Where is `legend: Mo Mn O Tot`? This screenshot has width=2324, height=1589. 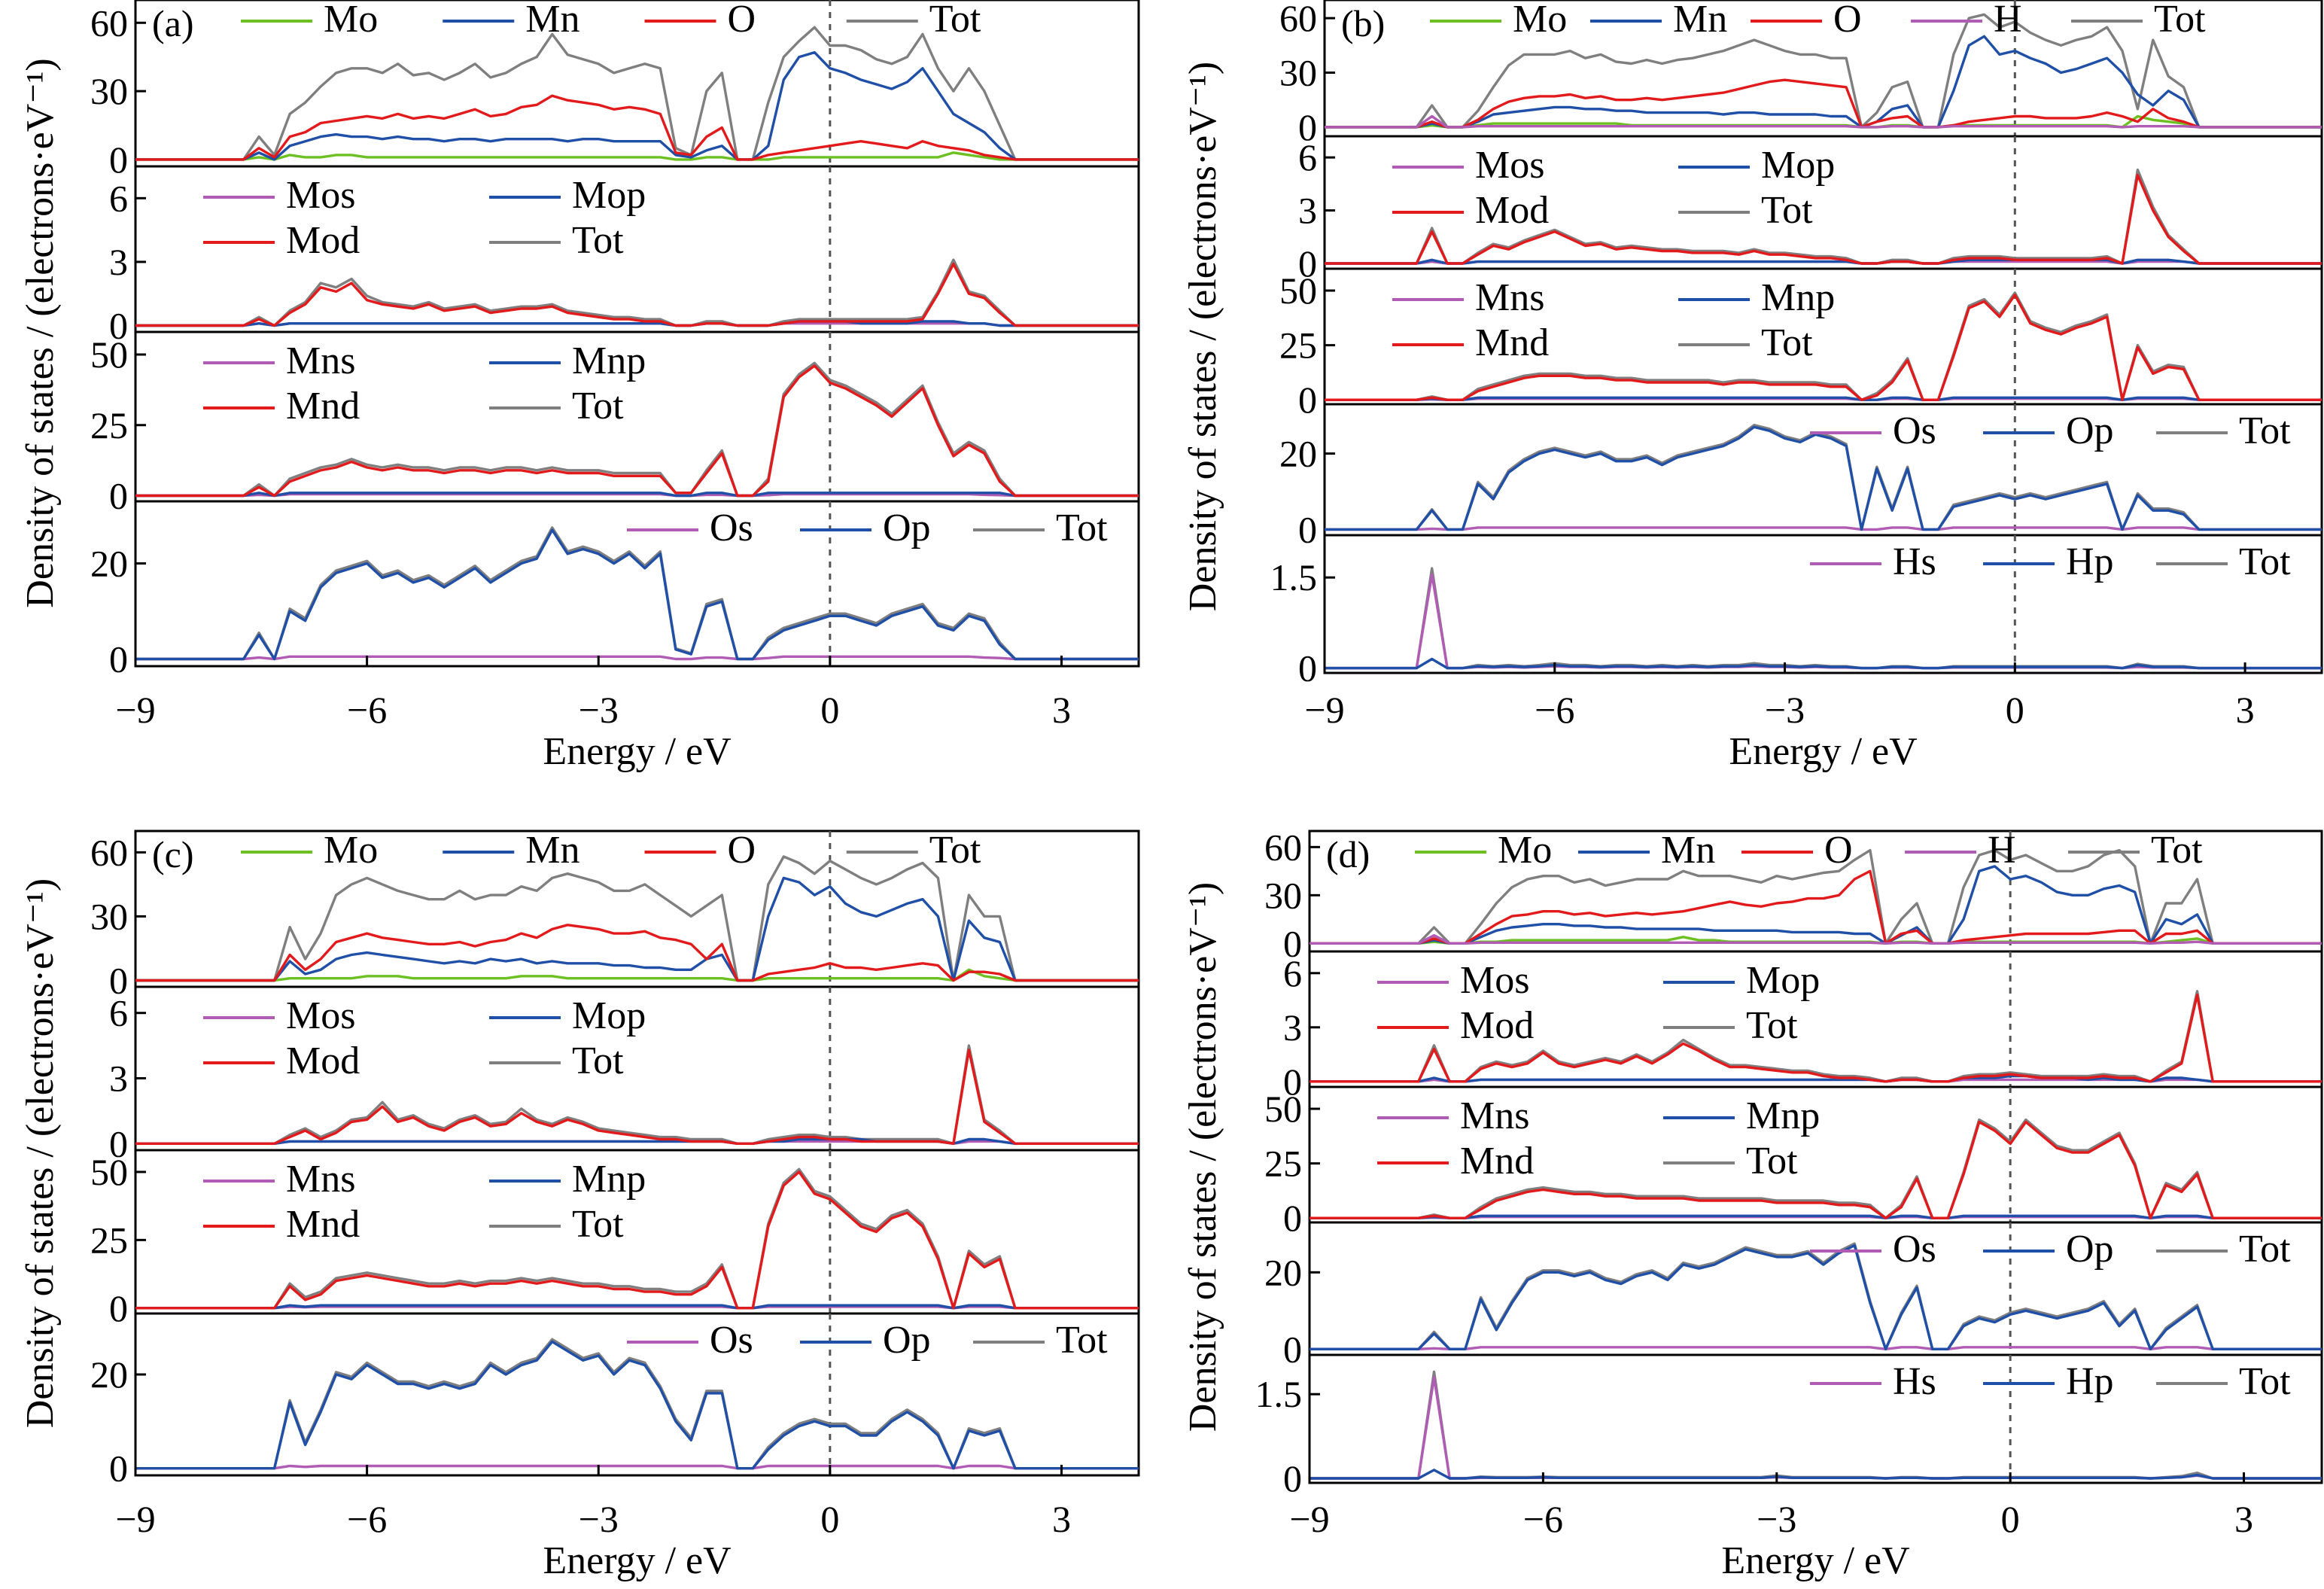
legend: Mo Mn O Tot is located at coordinates (611, 850).